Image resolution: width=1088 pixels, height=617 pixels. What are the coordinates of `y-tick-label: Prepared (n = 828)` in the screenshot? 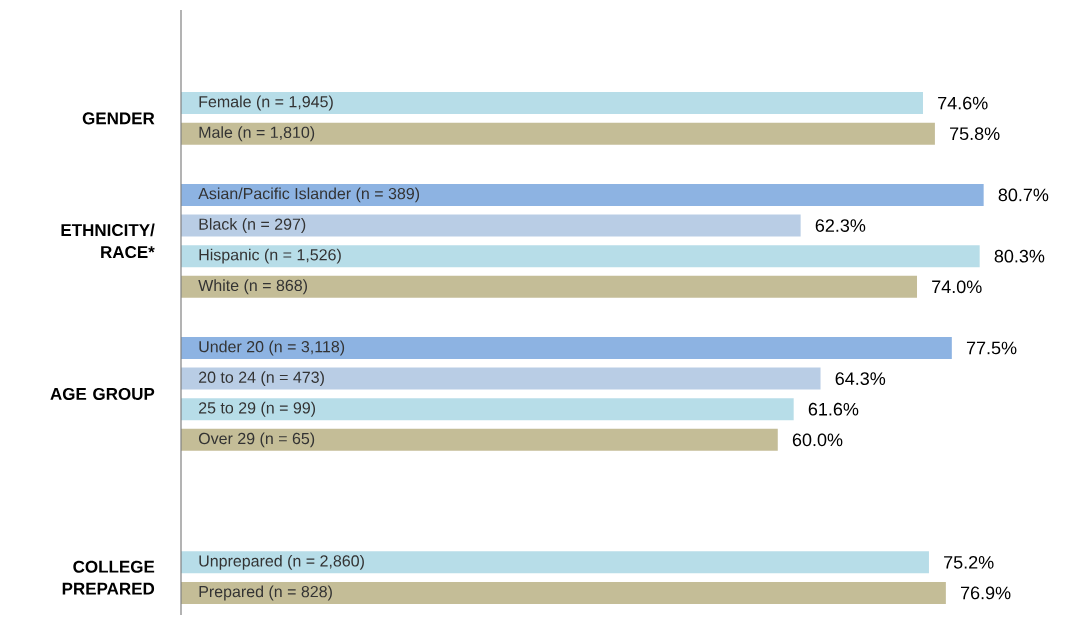 It's located at (265, 593).